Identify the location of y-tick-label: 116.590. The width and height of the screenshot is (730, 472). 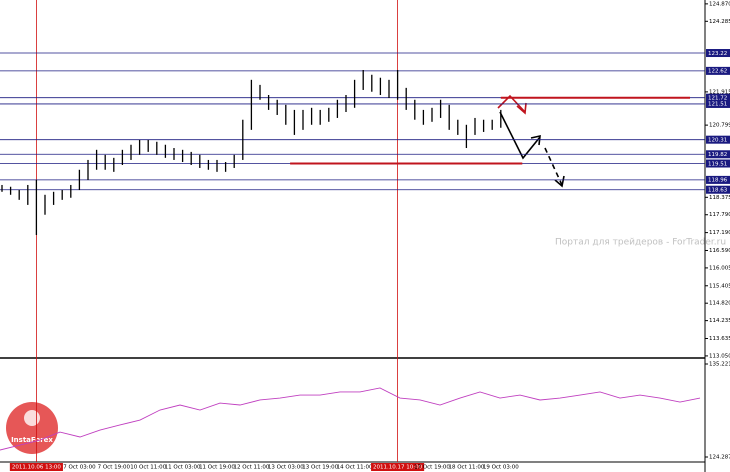
(719, 251).